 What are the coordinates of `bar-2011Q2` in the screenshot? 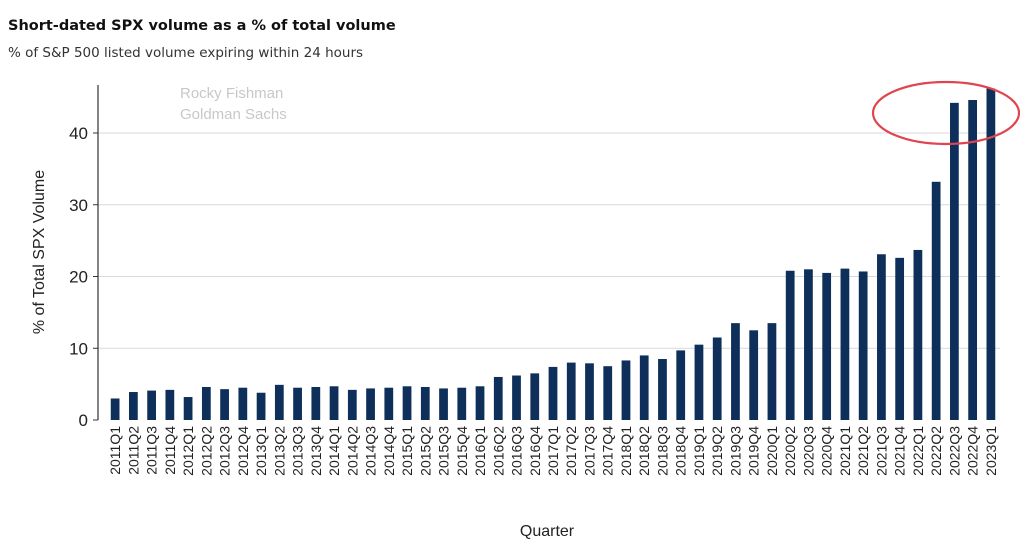 It's located at (133, 406).